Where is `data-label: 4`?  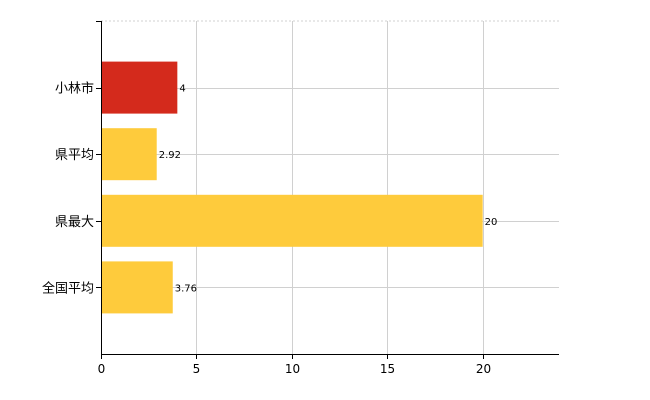 data-label: 4 is located at coordinates (182, 89).